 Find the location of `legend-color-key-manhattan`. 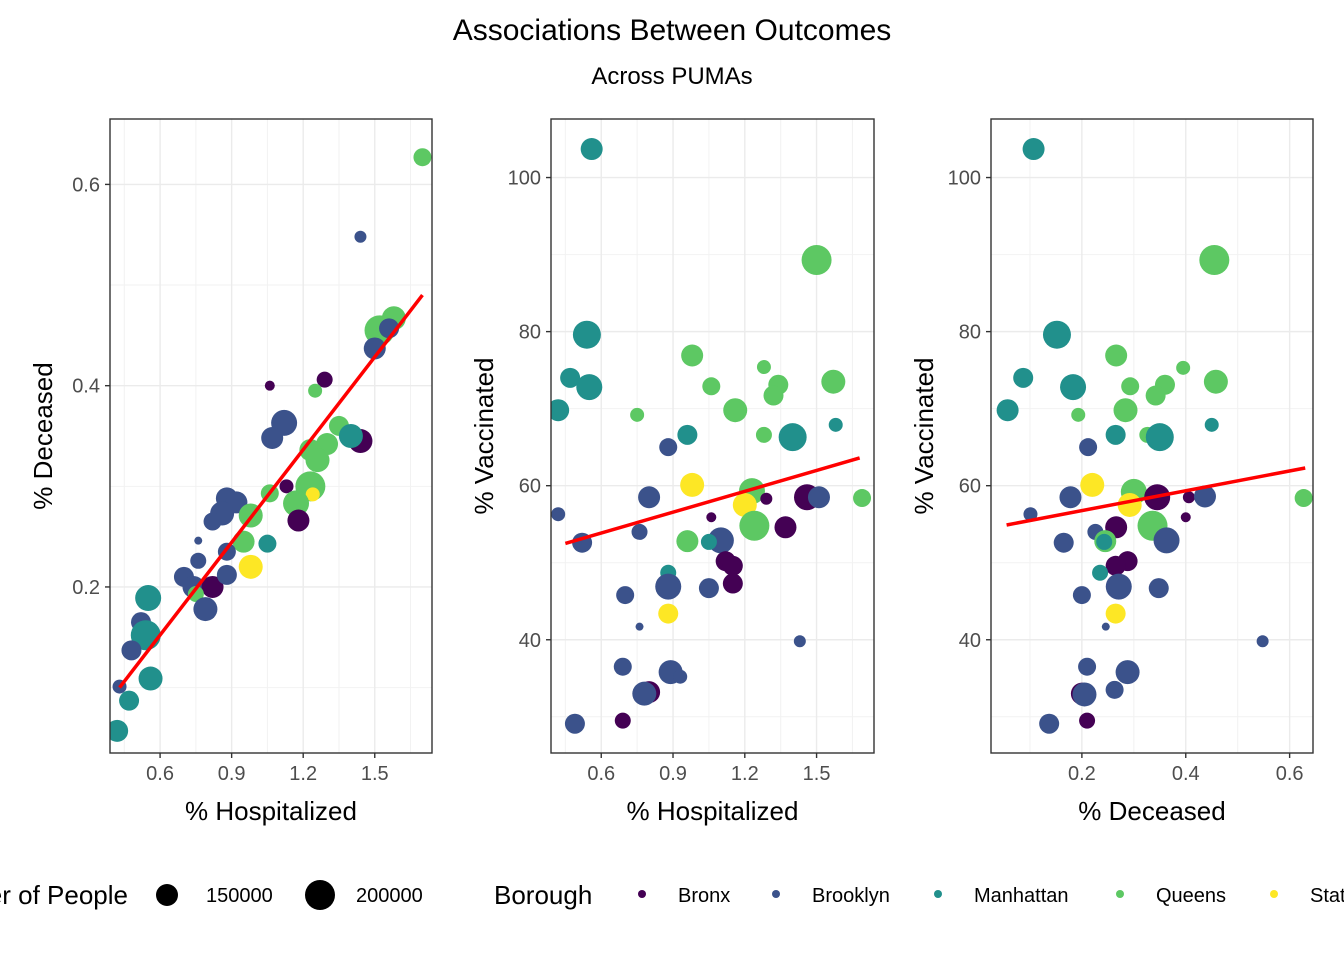

legend-color-key-manhattan is located at coordinates (938, 894).